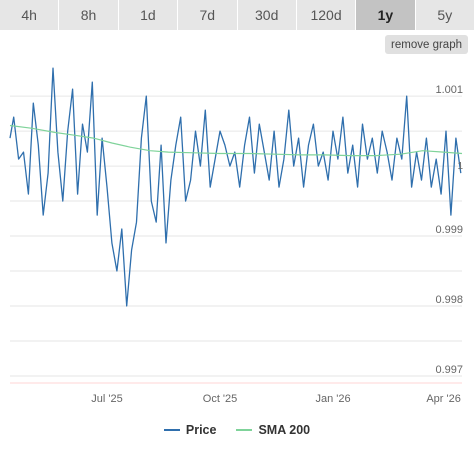 The width and height of the screenshot is (474, 455). I want to click on legend-swatch-price, so click(171, 430).